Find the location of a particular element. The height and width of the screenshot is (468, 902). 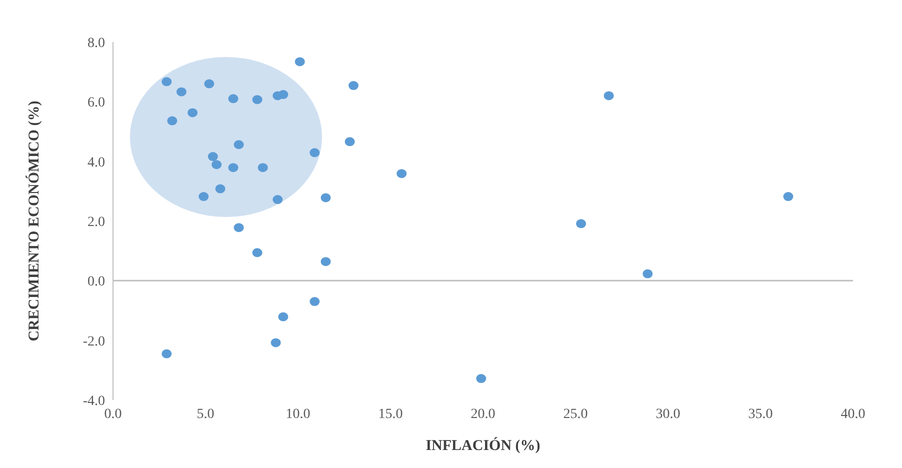

x-tick-label: 25.0 is located at coordinates (575, 414).